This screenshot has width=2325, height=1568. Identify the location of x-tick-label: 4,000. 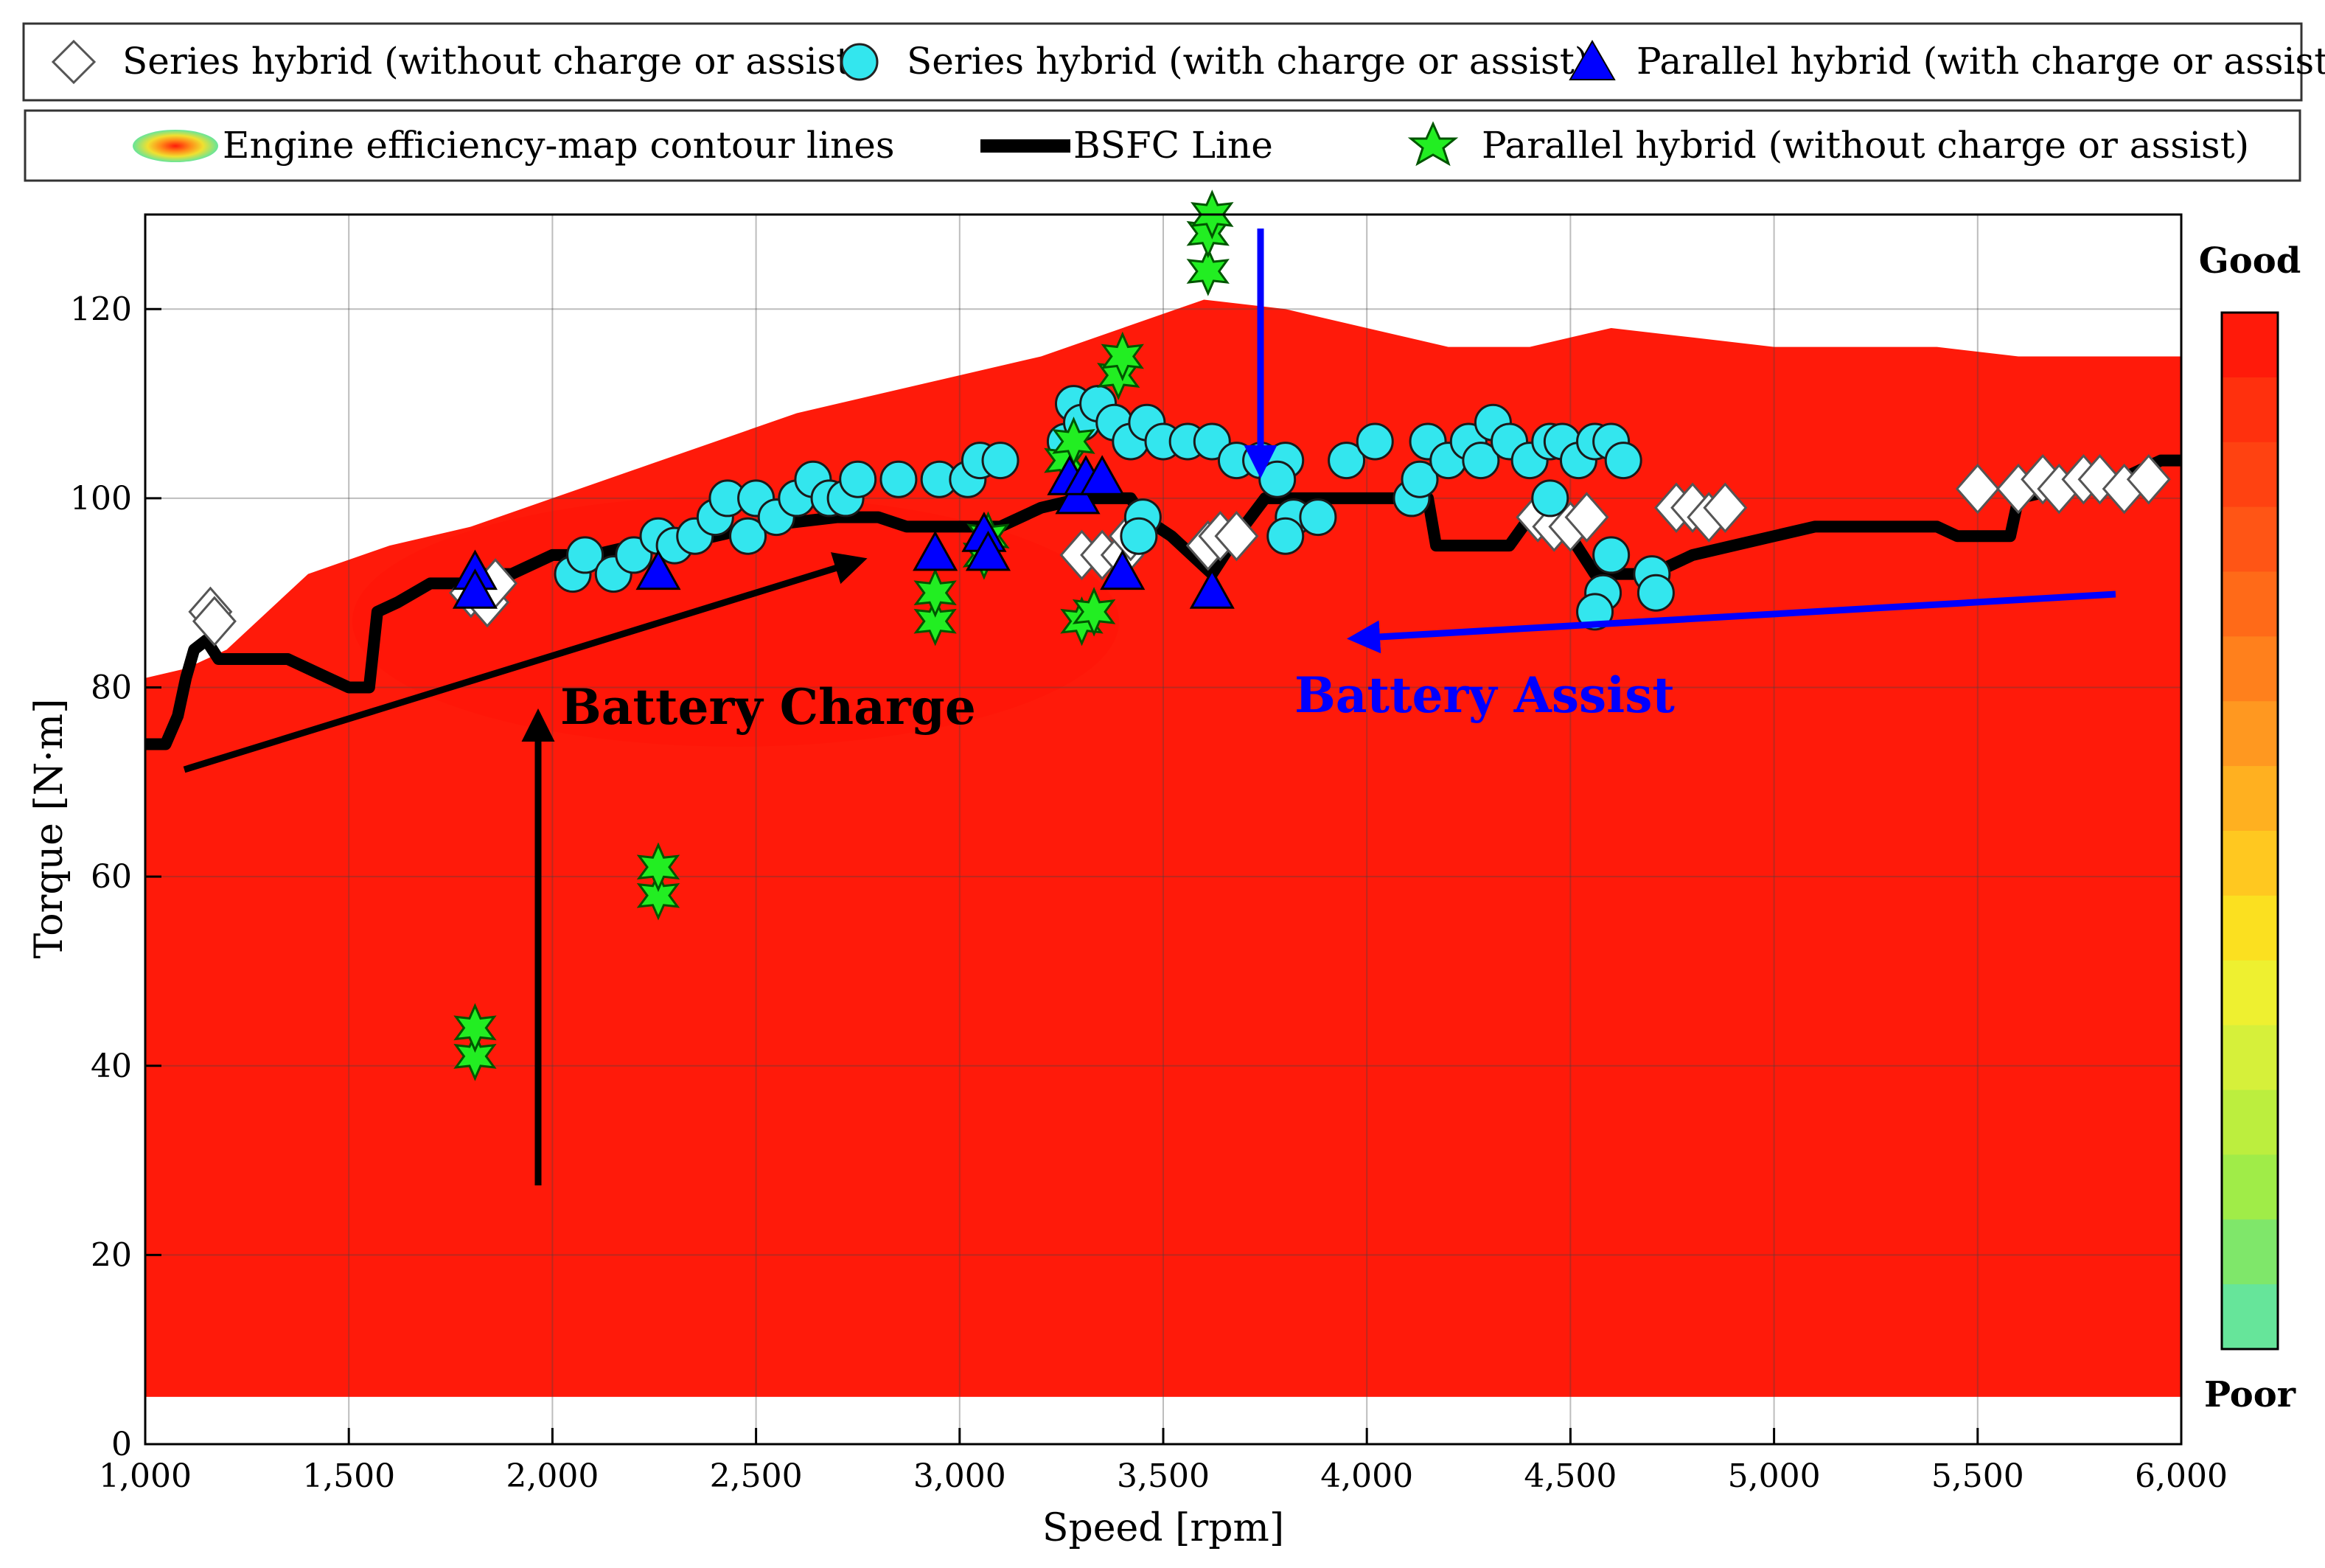
(1366, 1476).